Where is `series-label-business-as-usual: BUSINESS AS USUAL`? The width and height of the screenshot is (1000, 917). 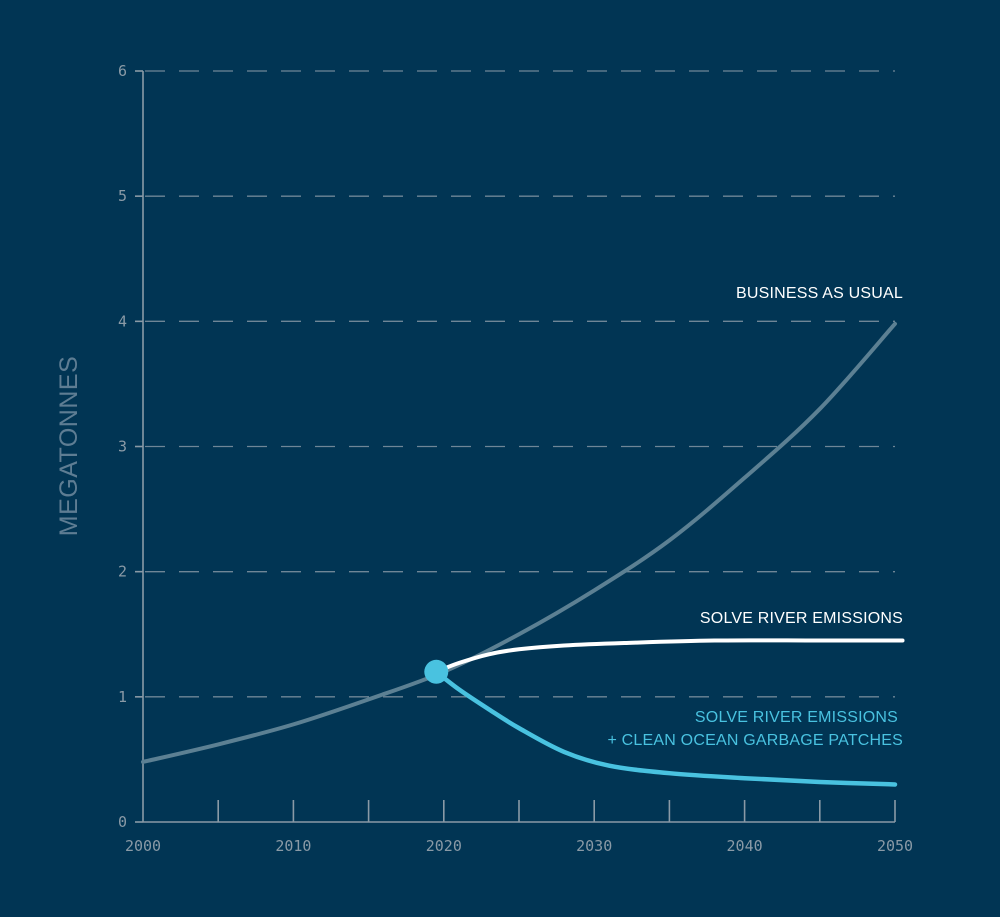 series-label-business-as-usual: BUSINESS AS USUAL is located at coordinates (819, 293).